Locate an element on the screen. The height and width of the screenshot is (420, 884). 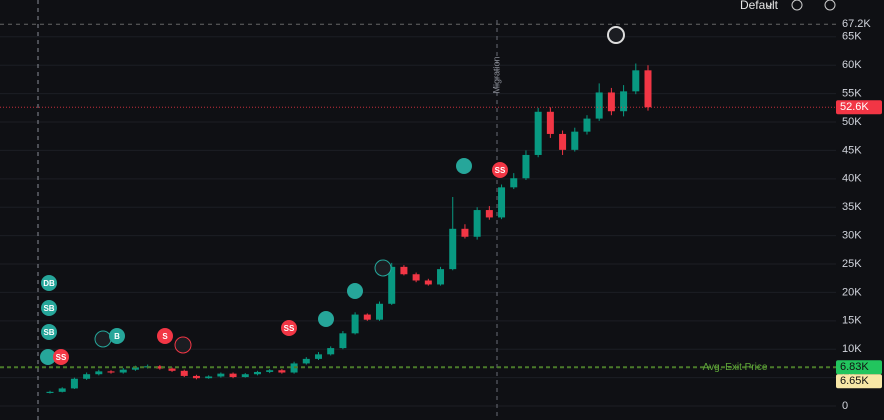
y-tick-label: 0 is located at coordinates (845, 406).